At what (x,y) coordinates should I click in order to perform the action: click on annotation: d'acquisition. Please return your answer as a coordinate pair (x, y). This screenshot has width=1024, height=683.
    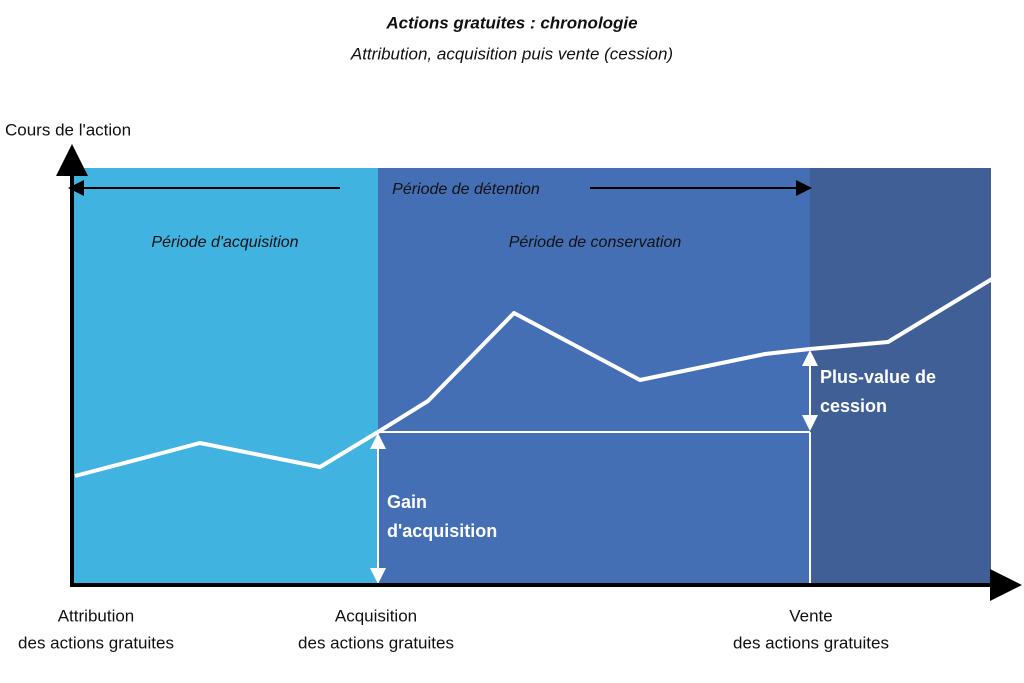
    Looking at the image, I should click on (442, 531).